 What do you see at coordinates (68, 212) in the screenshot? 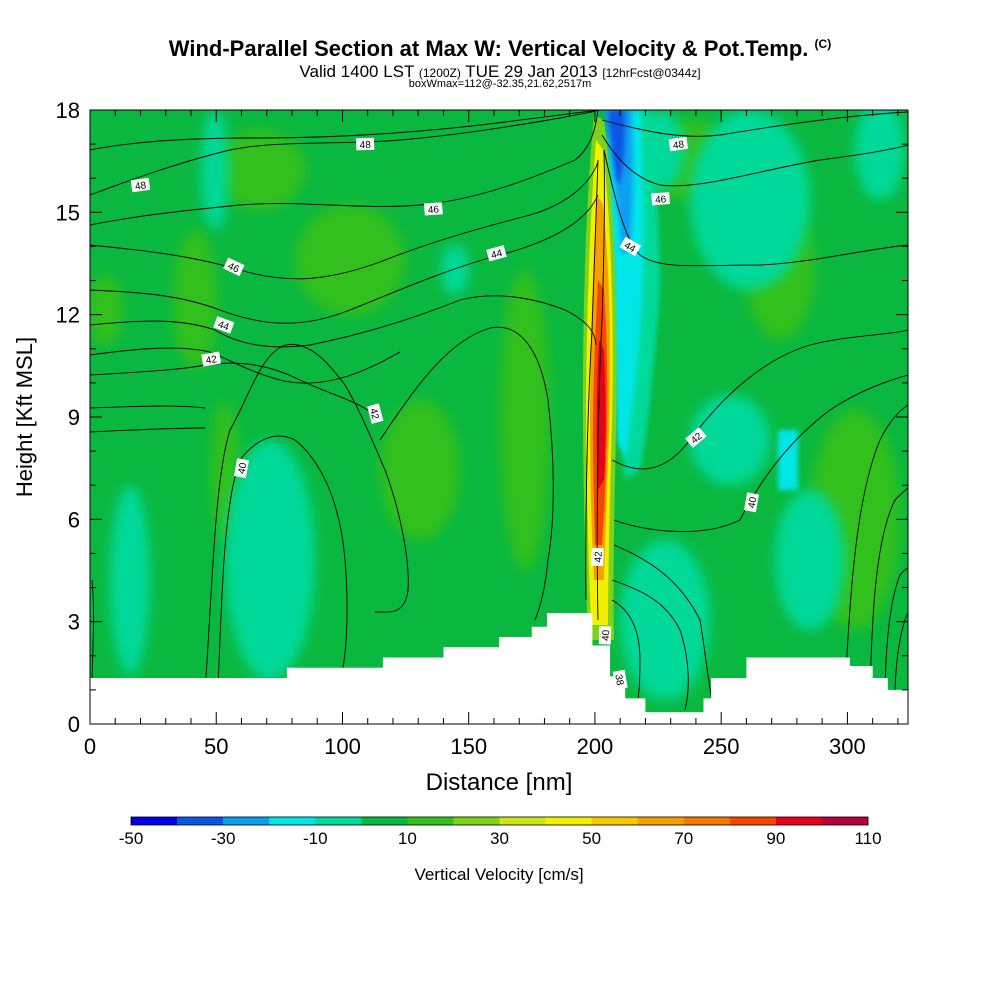
I see `y-tick-label: 15` at bounding box center [68, 212].